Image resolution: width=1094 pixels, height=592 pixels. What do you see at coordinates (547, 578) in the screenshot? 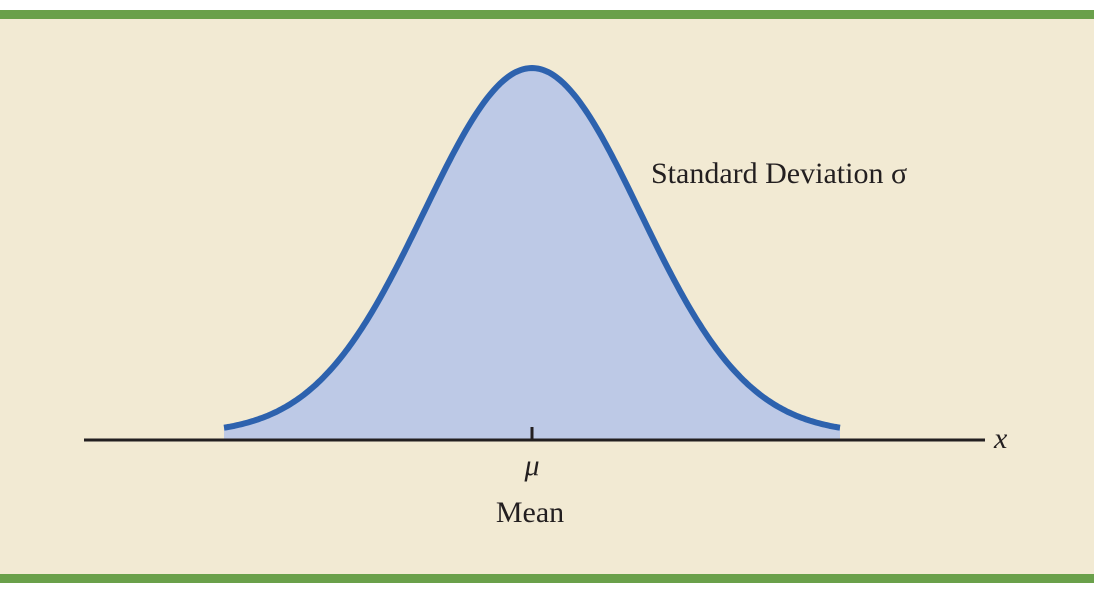
I see `bottom-green-band` at bounding box center [547, 578].